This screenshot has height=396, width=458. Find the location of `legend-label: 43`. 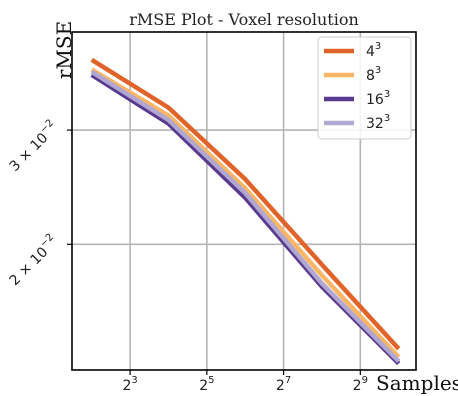

legend-label: 43 is located at coordinates (373, 50).